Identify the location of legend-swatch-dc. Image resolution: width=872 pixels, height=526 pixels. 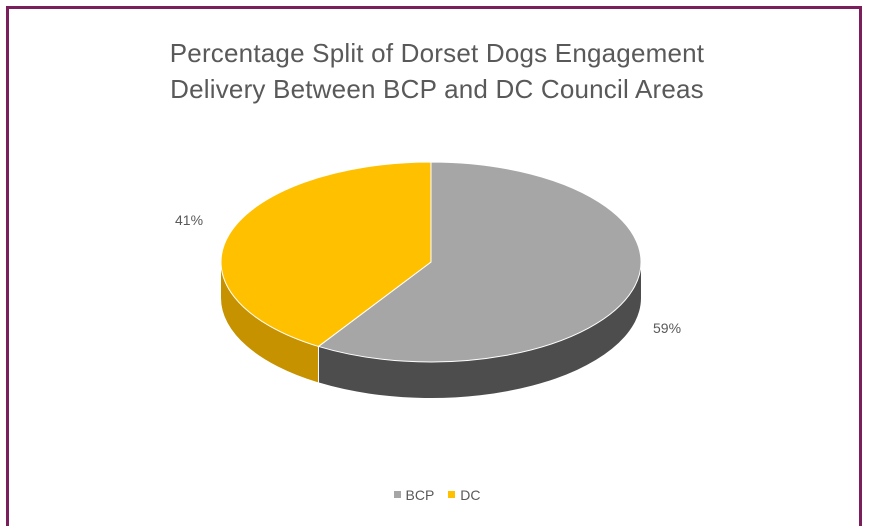
(452, 494).